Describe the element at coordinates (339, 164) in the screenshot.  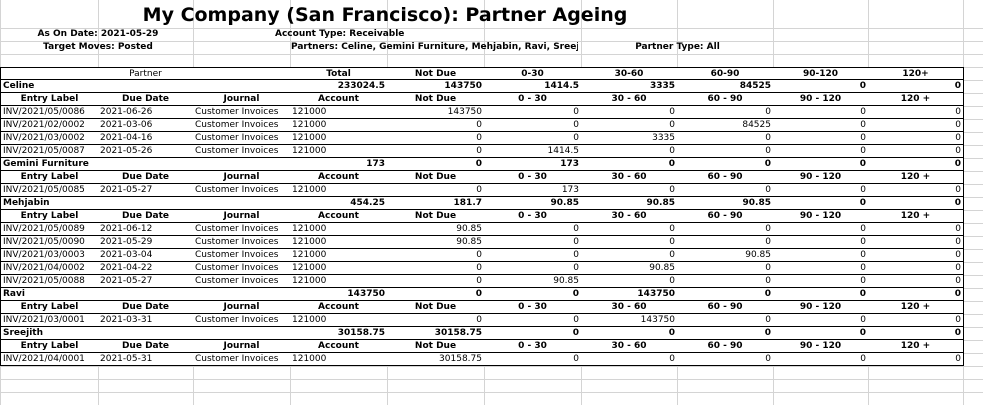
I see `partner-total: 173` at that location.